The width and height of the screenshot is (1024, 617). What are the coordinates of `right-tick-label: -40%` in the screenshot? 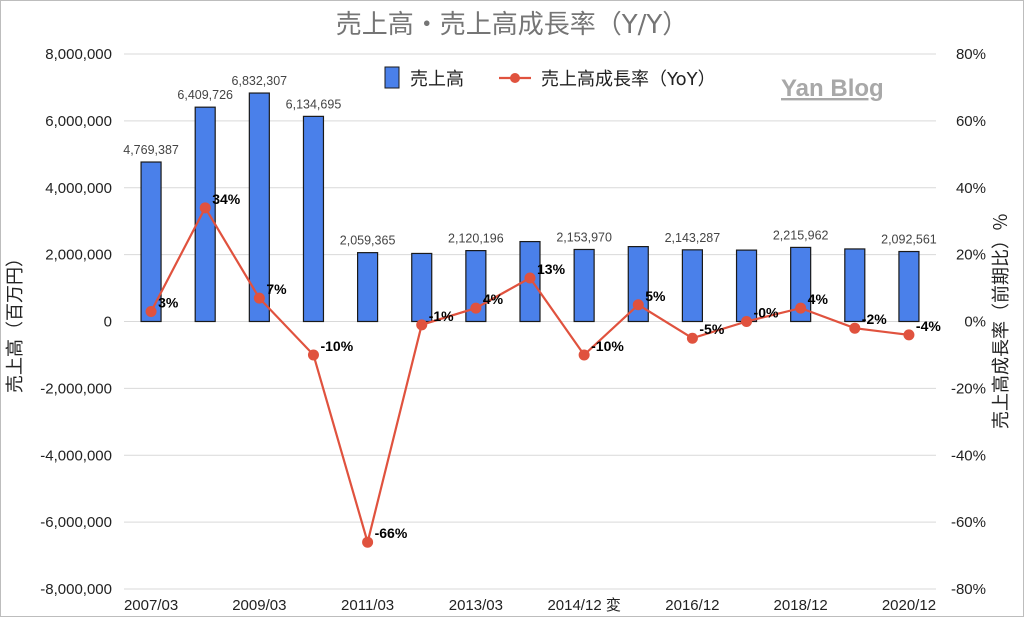 It's located at (968, 455).